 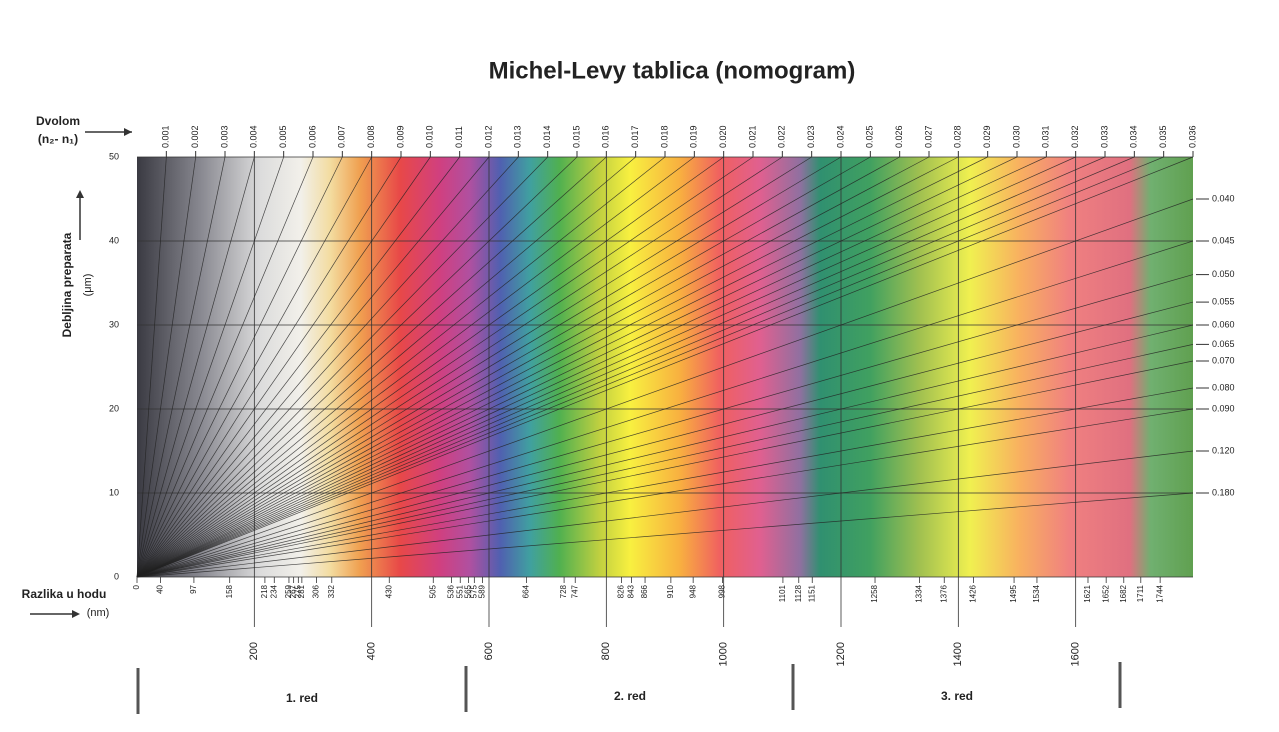 I want to click on retardation-label: 505, so click(x=432, y=591).